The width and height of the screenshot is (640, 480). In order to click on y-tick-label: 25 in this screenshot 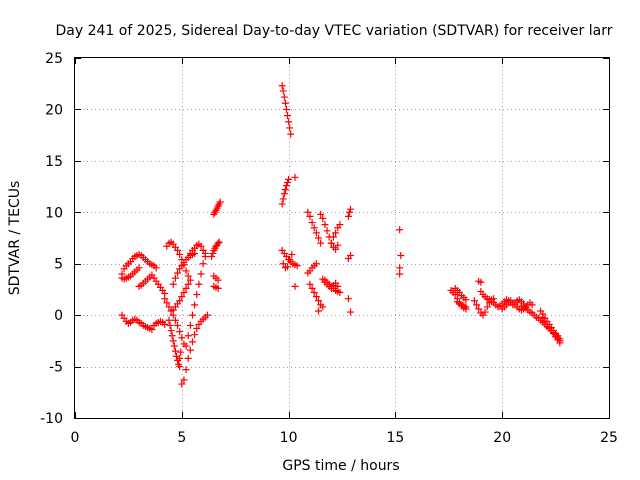, I will do `click(54, 59)`.